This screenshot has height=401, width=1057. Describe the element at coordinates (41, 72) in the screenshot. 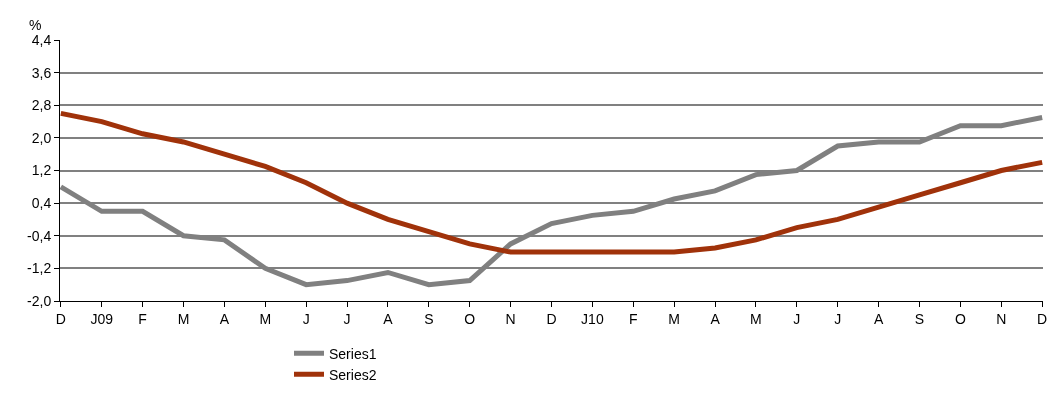

I see `y-tick-label: 3,6` at that location.